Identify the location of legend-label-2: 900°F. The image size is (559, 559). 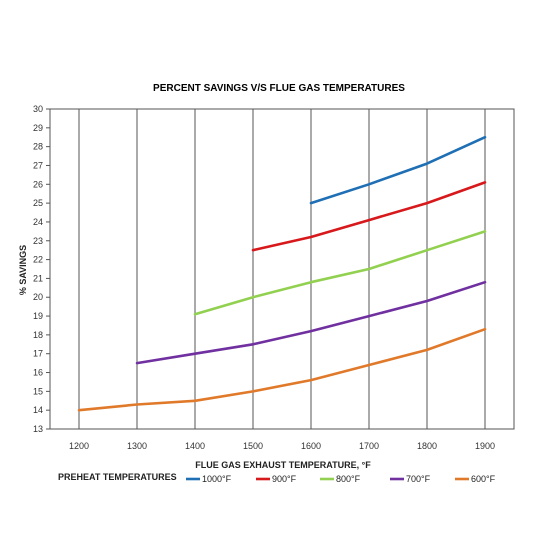
(284, 479).